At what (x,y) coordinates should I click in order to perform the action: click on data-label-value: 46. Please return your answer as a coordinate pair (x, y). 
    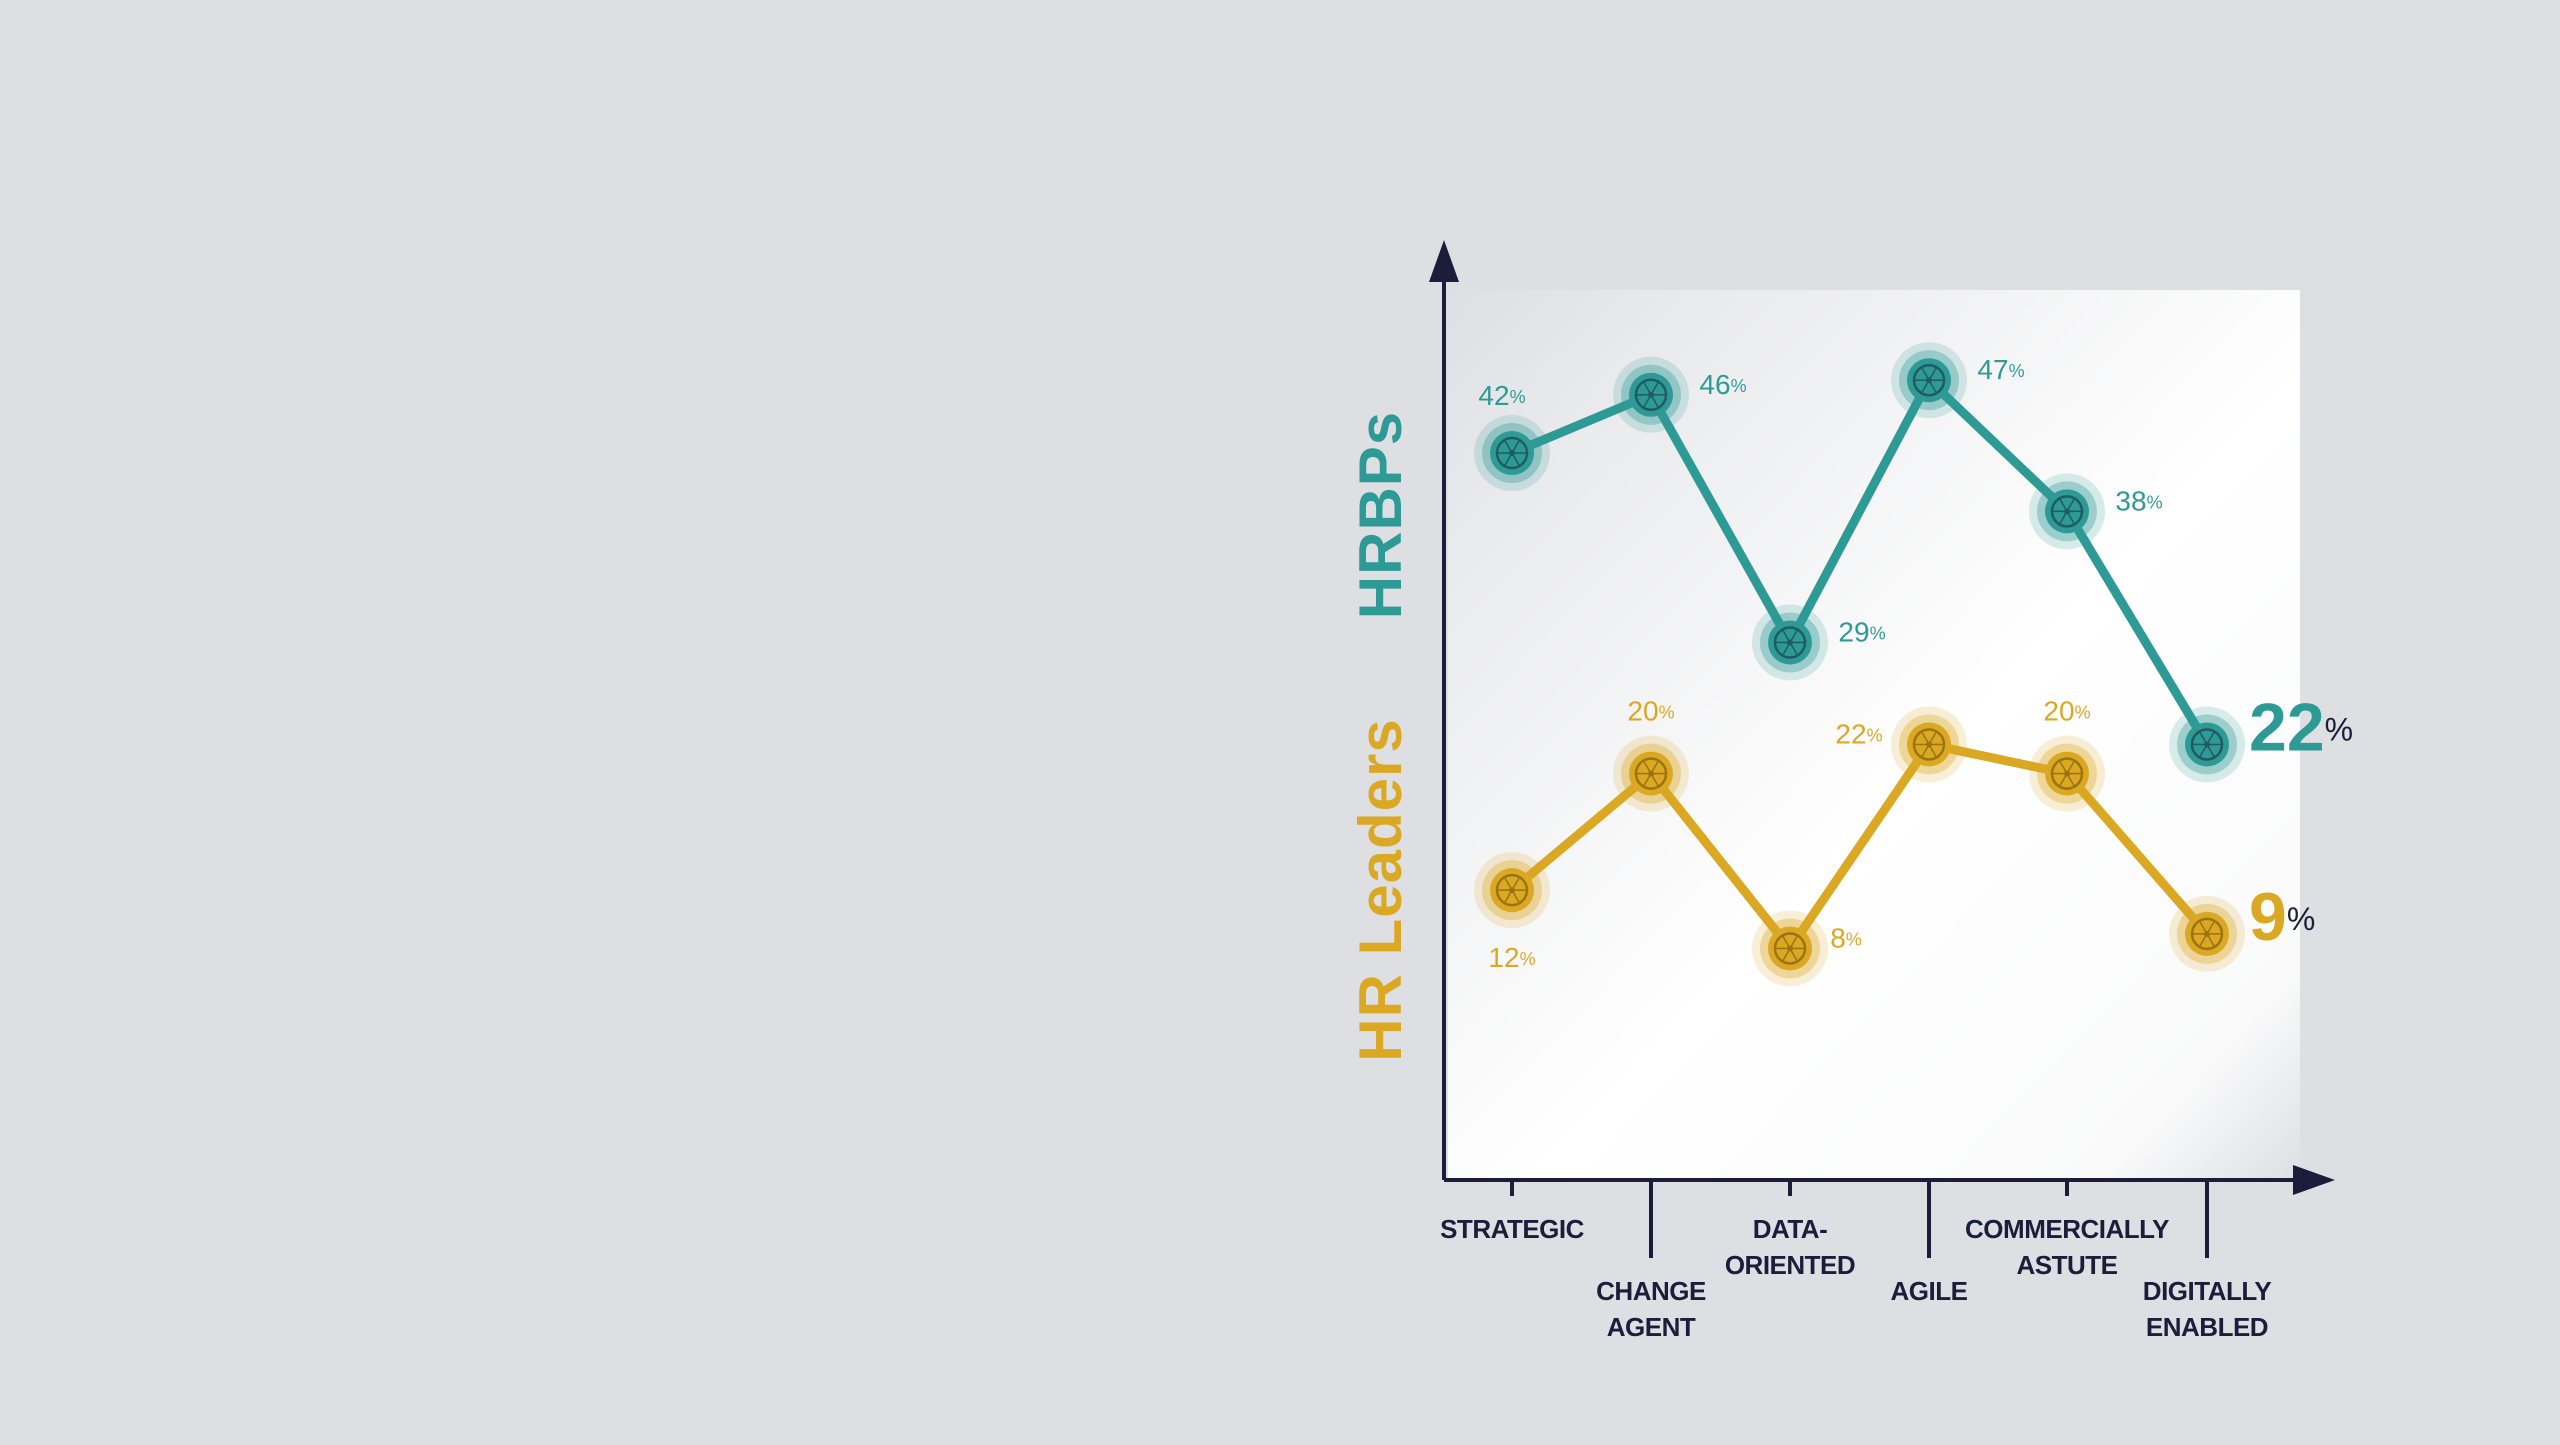
    Looking at the image, I should click on (1714, 384).